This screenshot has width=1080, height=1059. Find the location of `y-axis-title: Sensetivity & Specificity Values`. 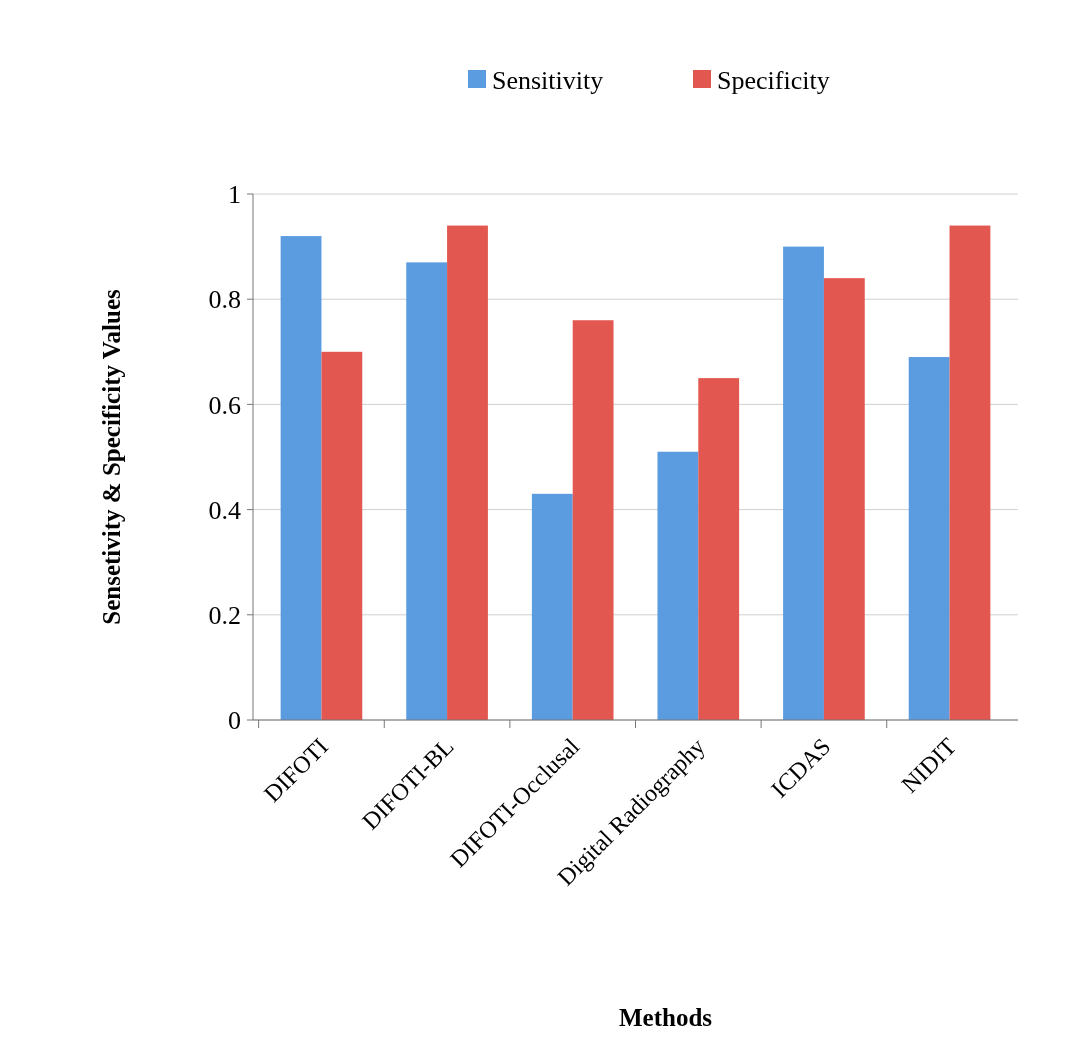

y-axis-title: Sensetivity & Specificity Values is located at coordinates (111, 457).